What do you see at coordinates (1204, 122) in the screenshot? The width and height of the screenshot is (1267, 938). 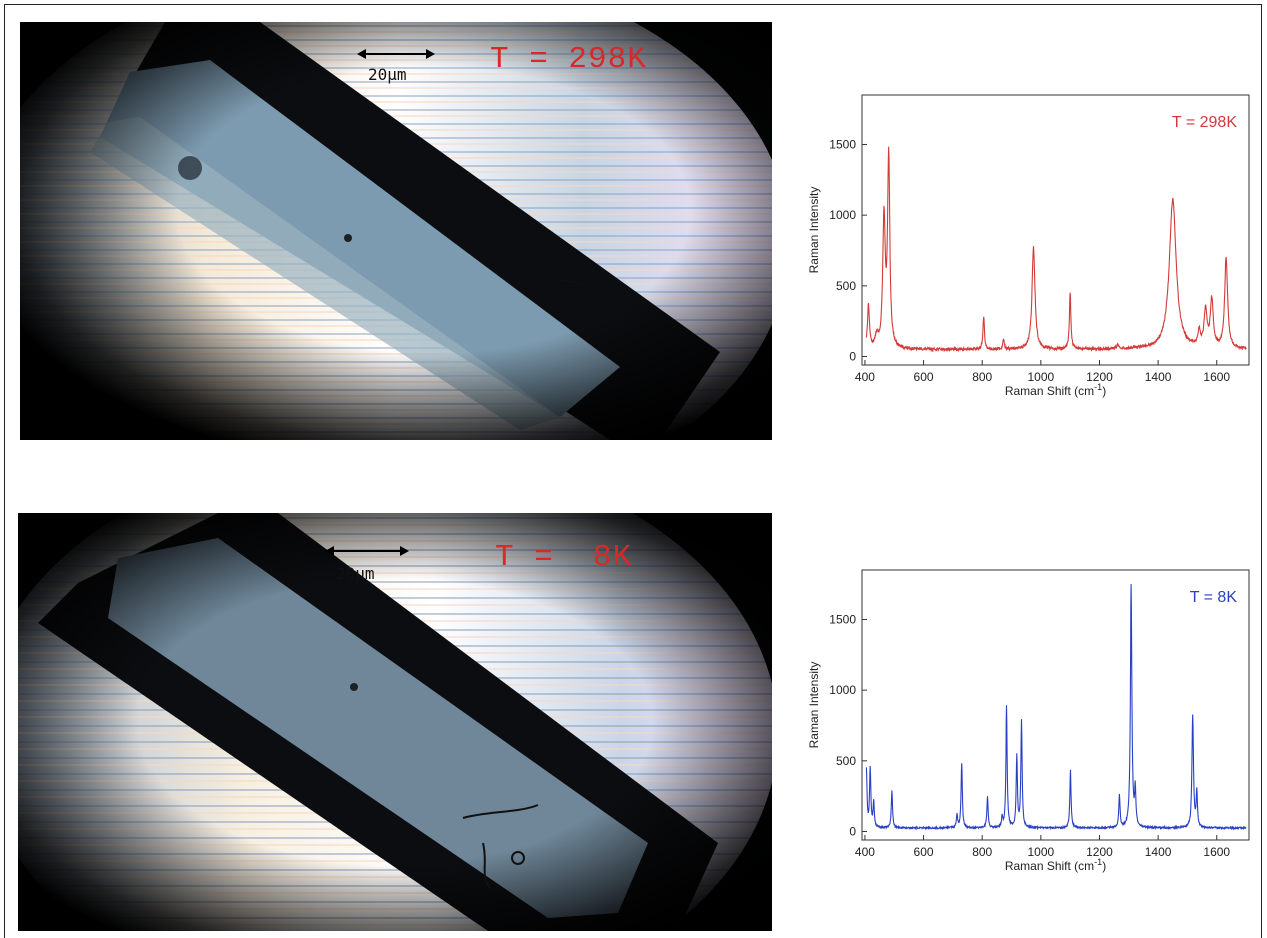 I see `temperature-annotation: T = 298K` at bounding box center [1204, 122].